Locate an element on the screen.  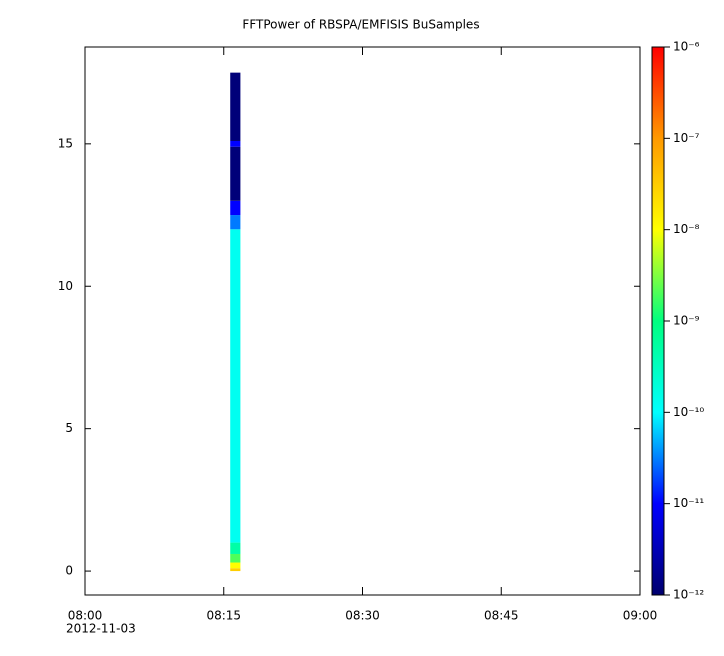
chart-title: FFTPower of RBSPA/EMFISIS BuSamples is located at coordinates (360, 25).